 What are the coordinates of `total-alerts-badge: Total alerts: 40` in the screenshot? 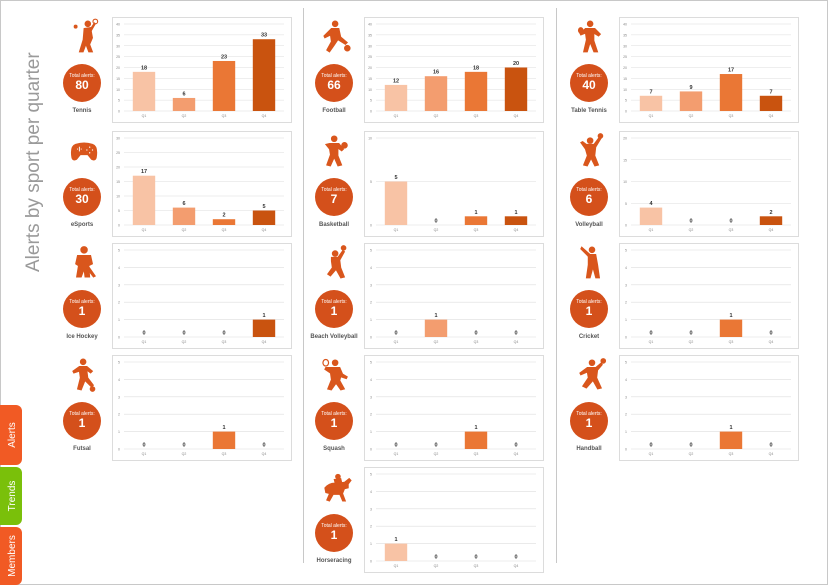 It's located at (589, 83).